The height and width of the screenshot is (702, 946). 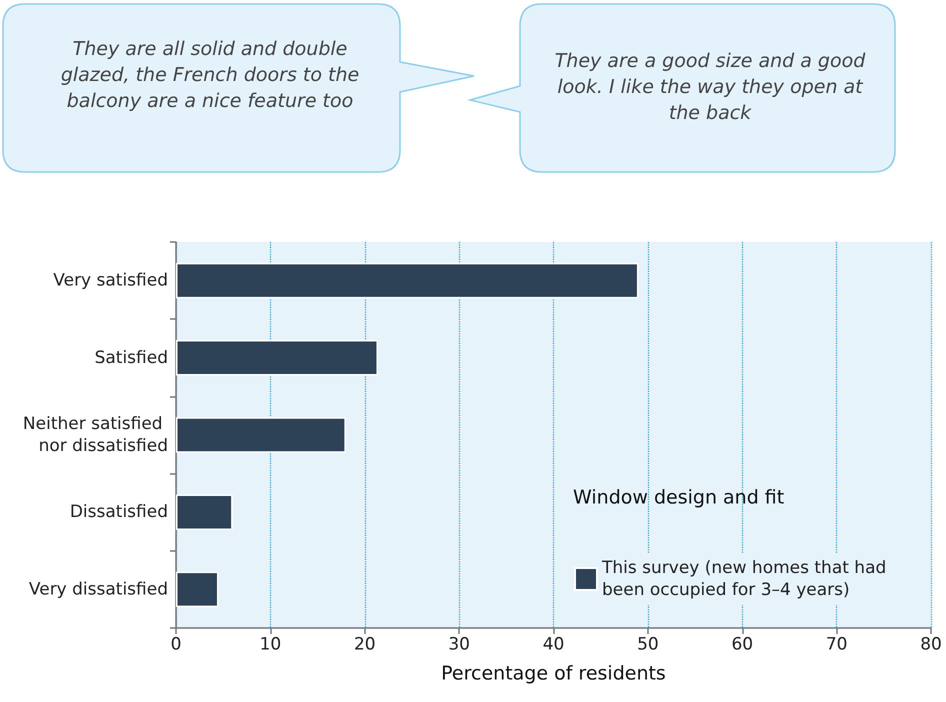 I want to click on y-tick-label: Neither satisfied nor dissatisfied, so click(x=95, y=435).